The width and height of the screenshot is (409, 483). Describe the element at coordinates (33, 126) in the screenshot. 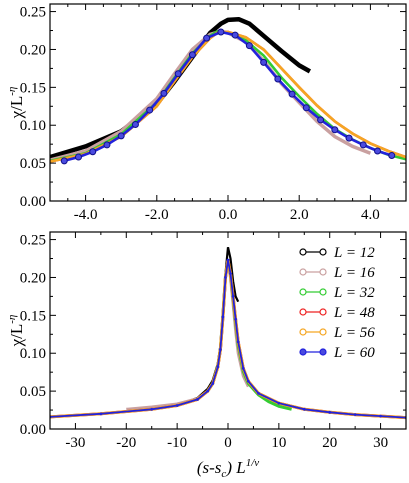

I see `y-tick-label: 0.10` at that location.